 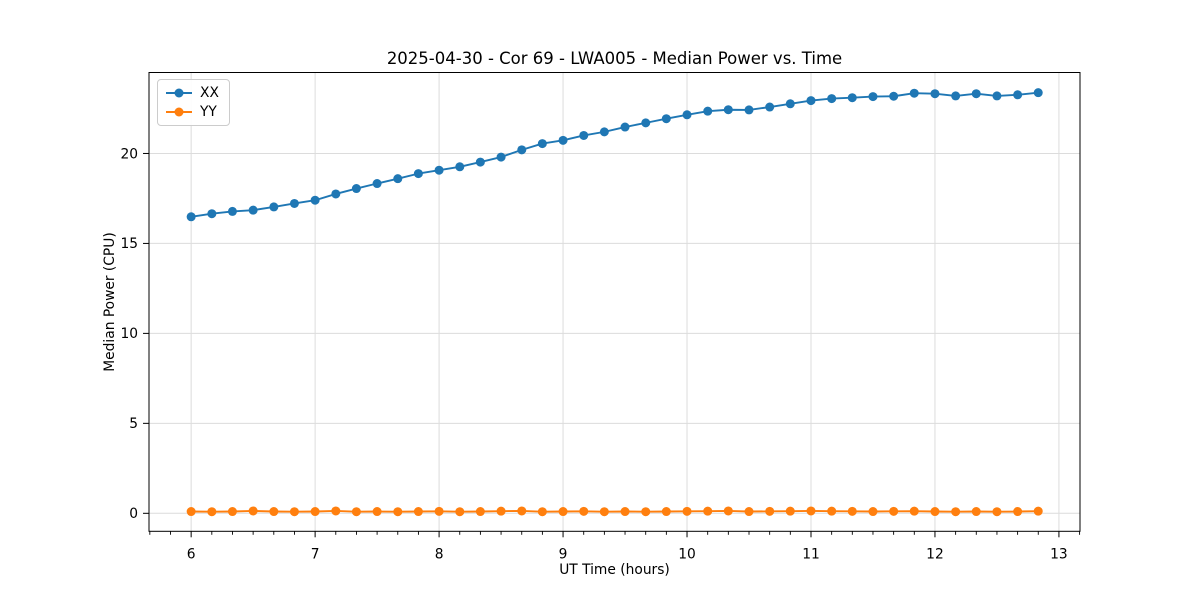 What do you see at coordinates (129, 334) in the screenshot?
I see `y-tick-label: 10` at bounding box center [129, 334].